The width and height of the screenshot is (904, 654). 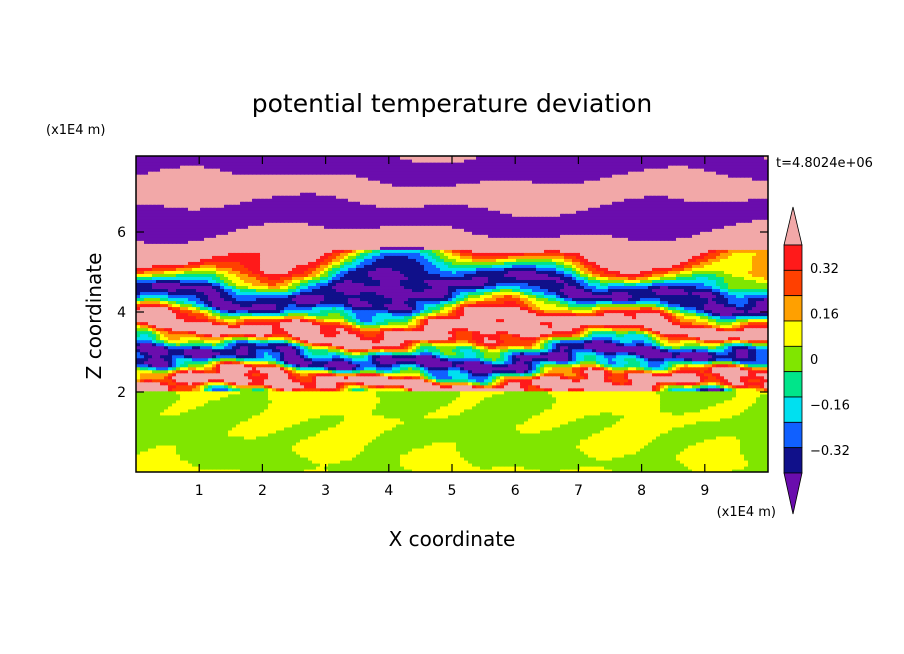 I want to click on time-label: t=4.8024e+06, so click(x=824, y=163).